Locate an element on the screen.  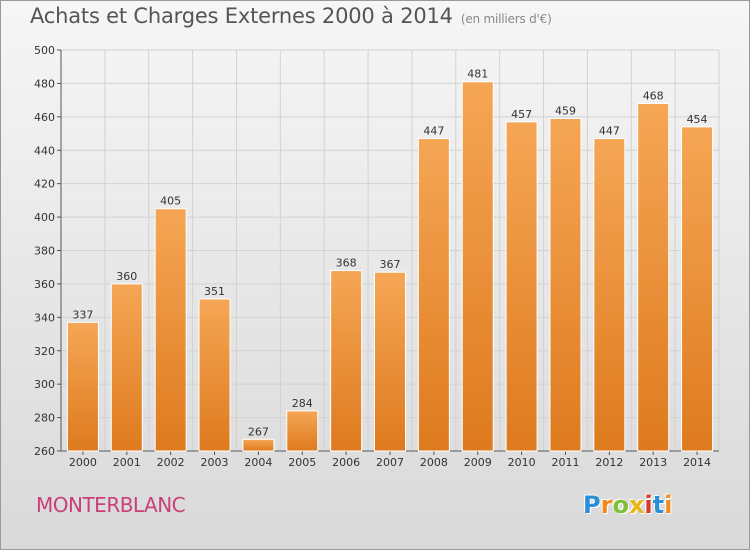
x-tick-label: 2005 is located at coordinates (302, 462).